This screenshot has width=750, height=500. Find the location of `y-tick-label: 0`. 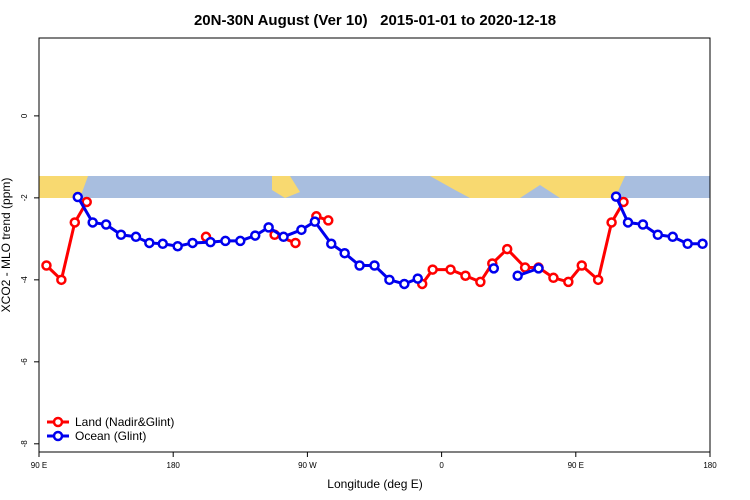

y-tick-label: 0 is located at coordinates (24, 115).